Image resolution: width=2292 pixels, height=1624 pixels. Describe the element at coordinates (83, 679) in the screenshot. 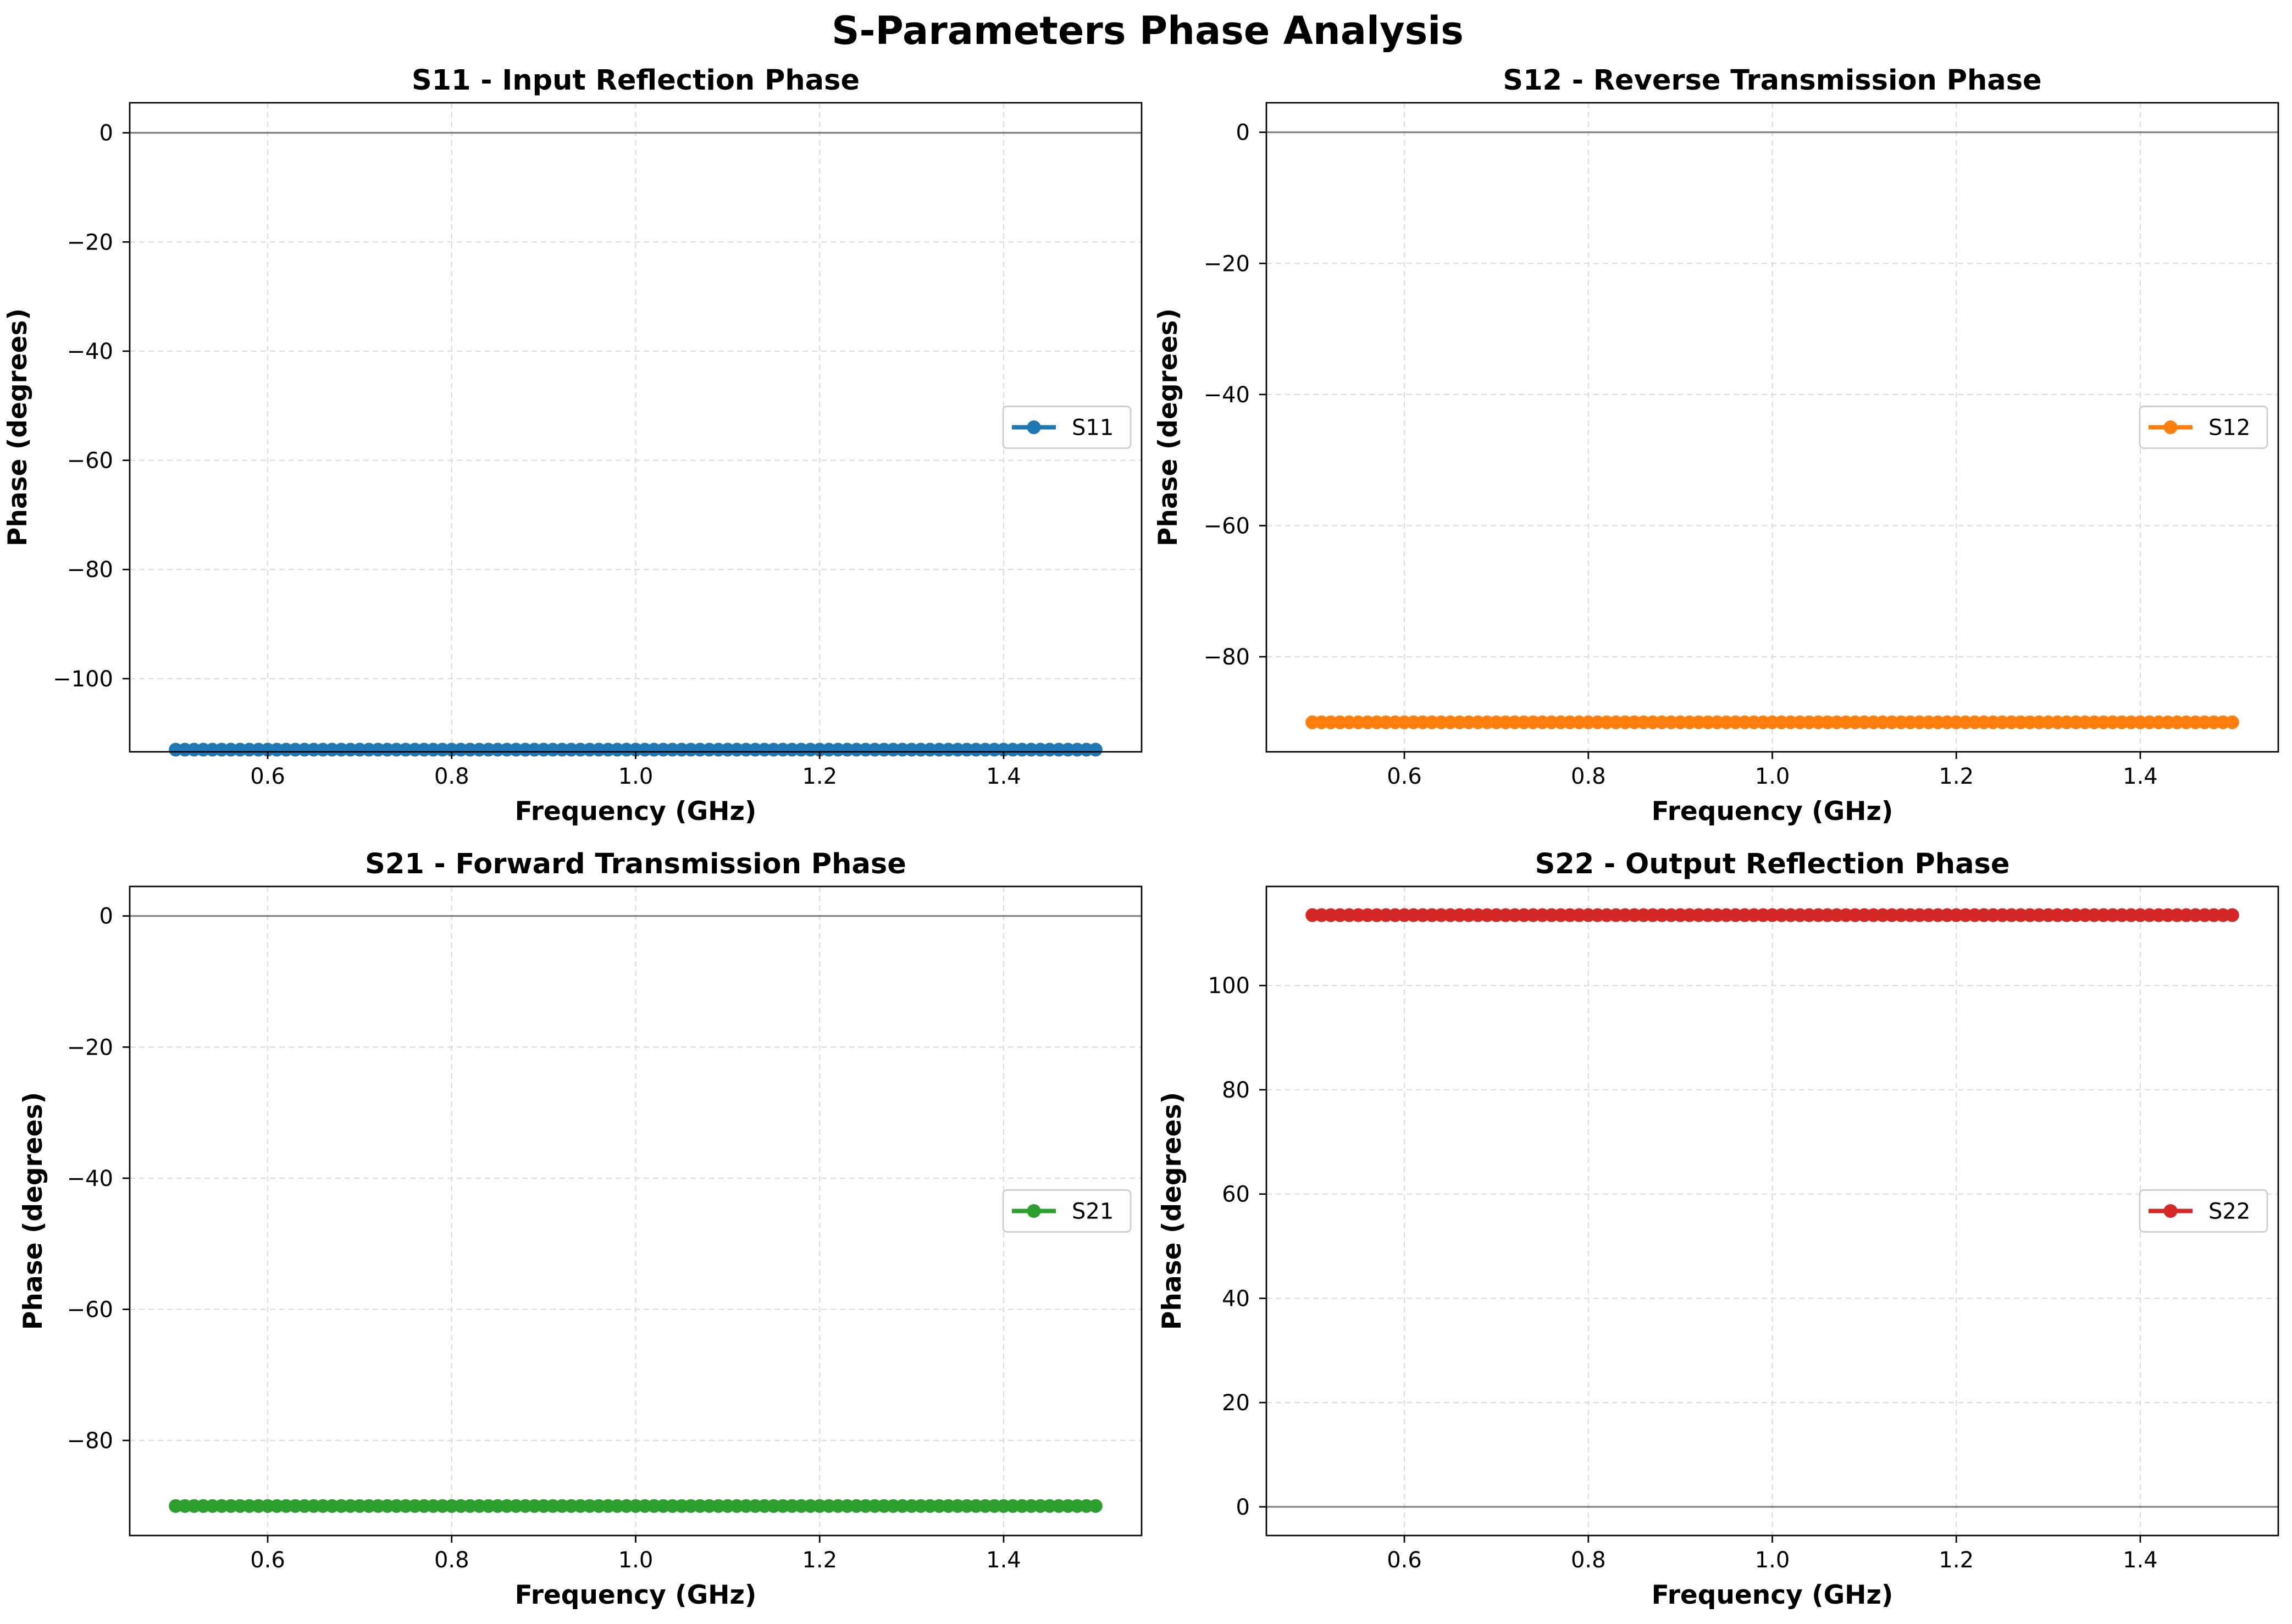

I see `y-tick-label: −100` at that location.